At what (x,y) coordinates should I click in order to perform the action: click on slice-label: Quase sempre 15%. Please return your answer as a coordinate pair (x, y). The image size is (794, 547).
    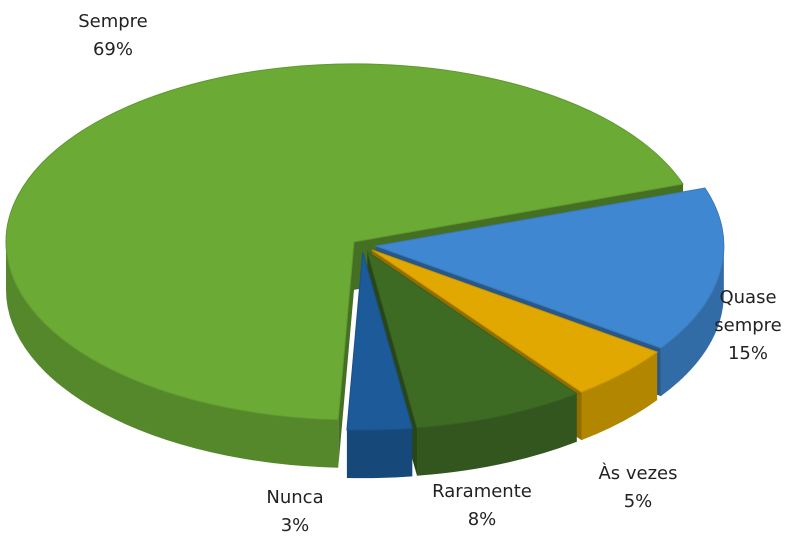
    Looking at the image, I should click on (748, 326).